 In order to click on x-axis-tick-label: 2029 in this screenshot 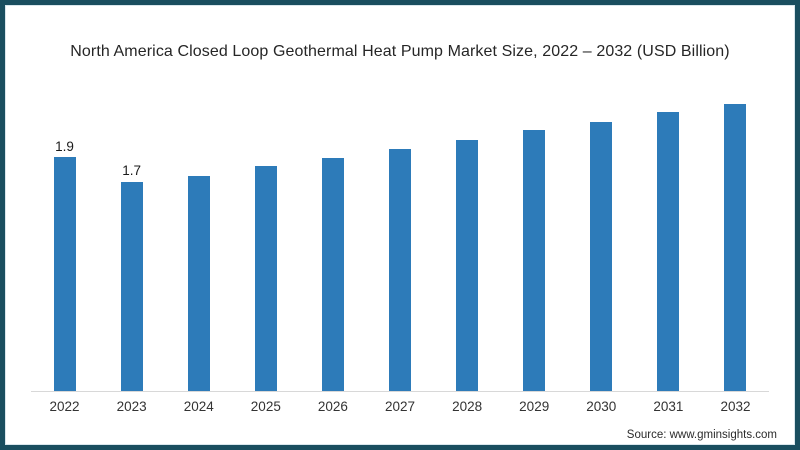, I will do `click(534, 406)`.